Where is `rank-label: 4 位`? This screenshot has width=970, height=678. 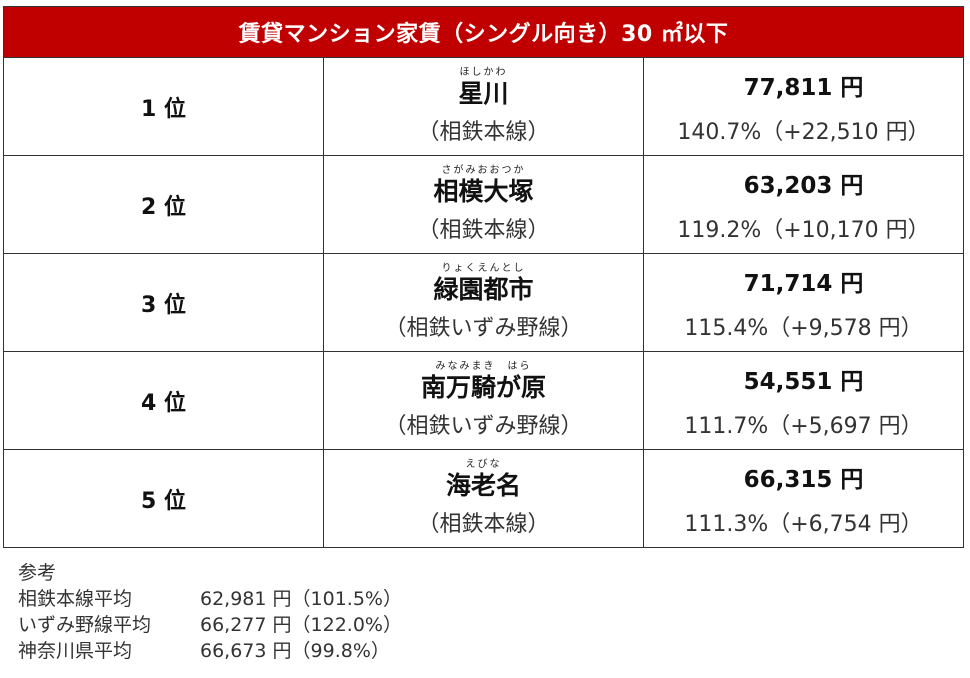
rank-label: 4 位 is located at coordinates (163, 400).